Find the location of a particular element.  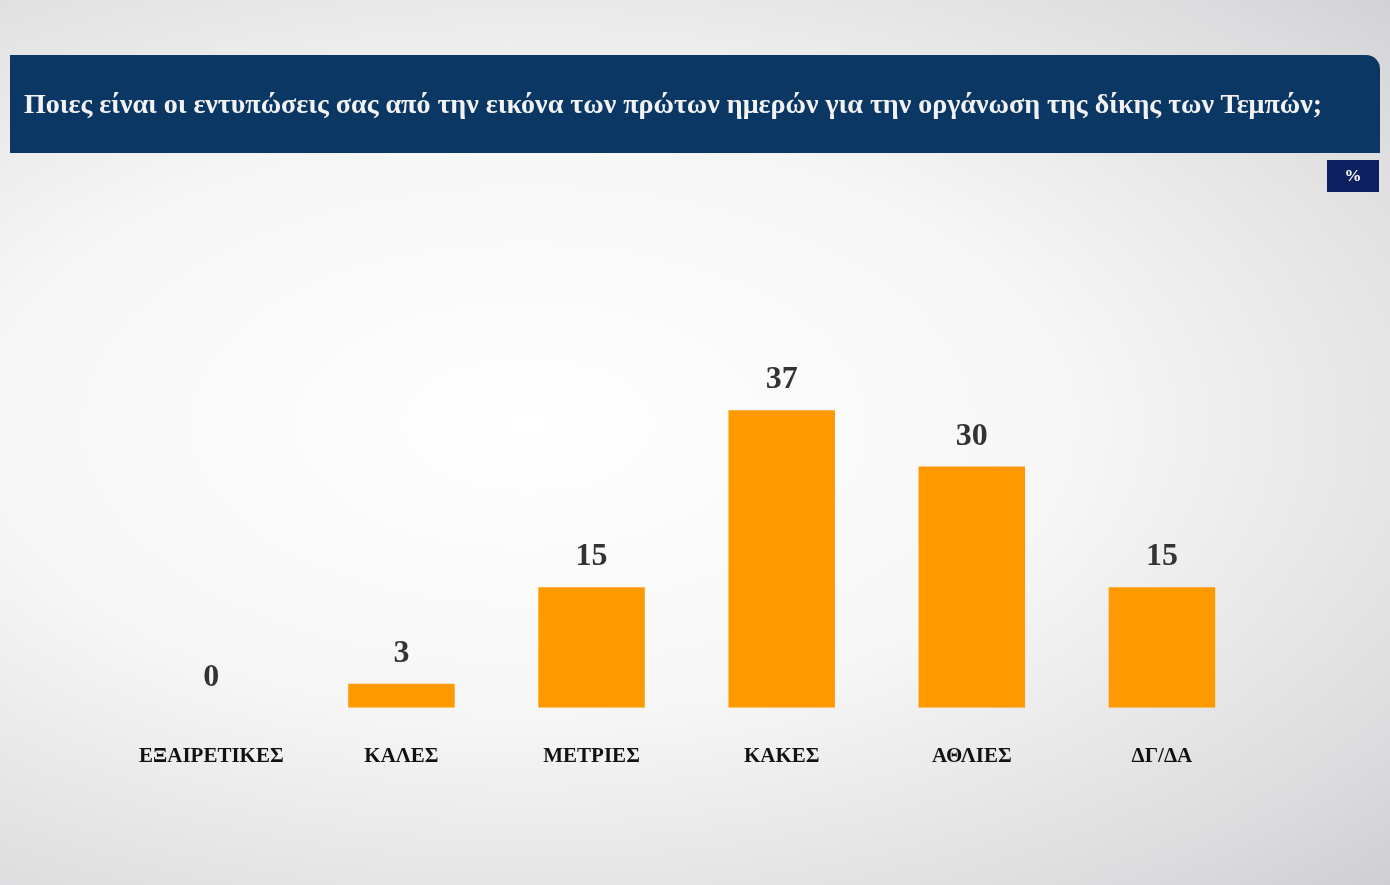

data-label: 0 is located at coordinates (211, 675).